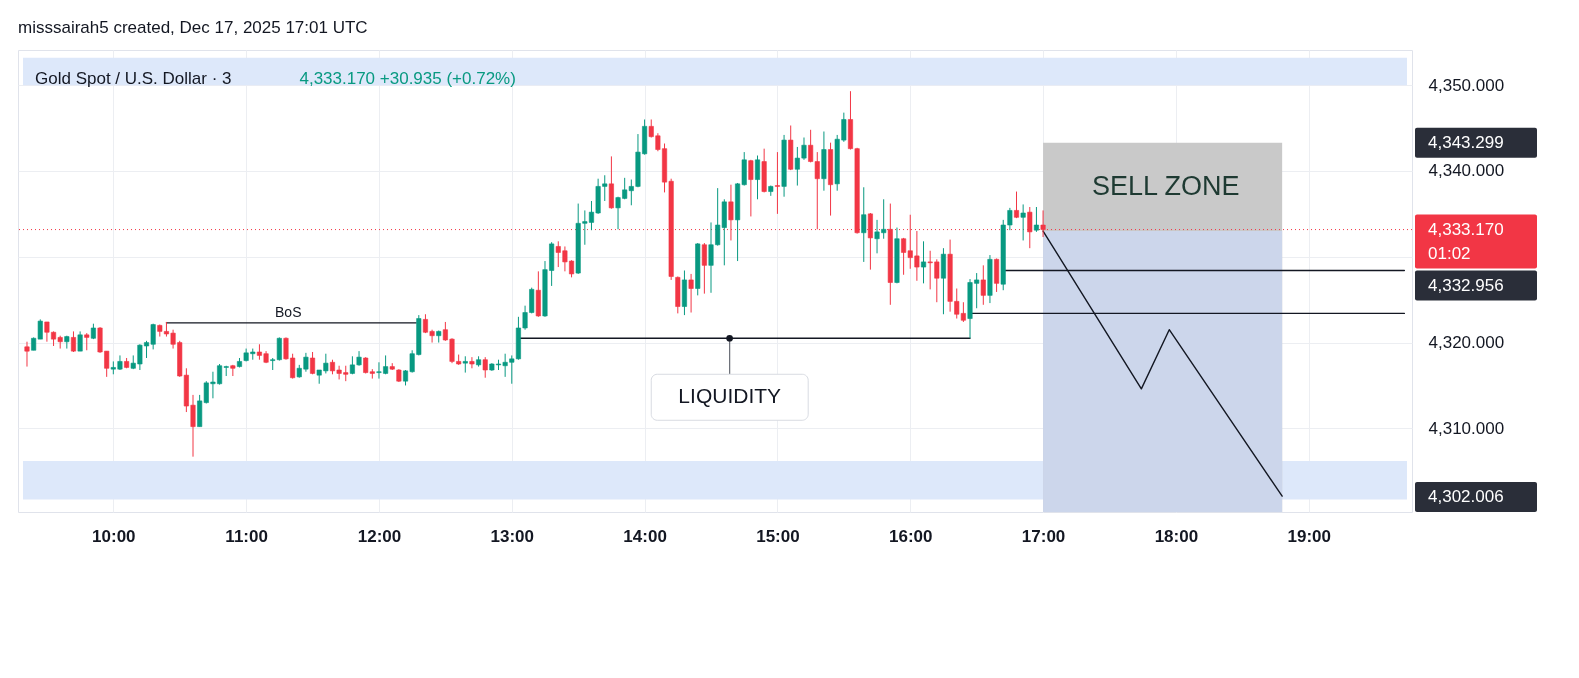  Describe the element at coordinates (1466, 285) in the screenshot. I see `text: 4,332.956` at that location.